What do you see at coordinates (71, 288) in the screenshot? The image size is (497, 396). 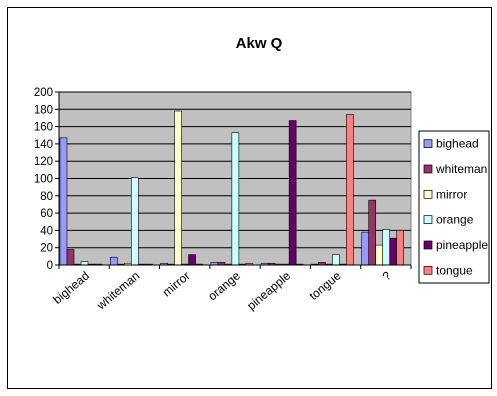 I see `x-tick-label: bighead` at bounding box center [71, 288].